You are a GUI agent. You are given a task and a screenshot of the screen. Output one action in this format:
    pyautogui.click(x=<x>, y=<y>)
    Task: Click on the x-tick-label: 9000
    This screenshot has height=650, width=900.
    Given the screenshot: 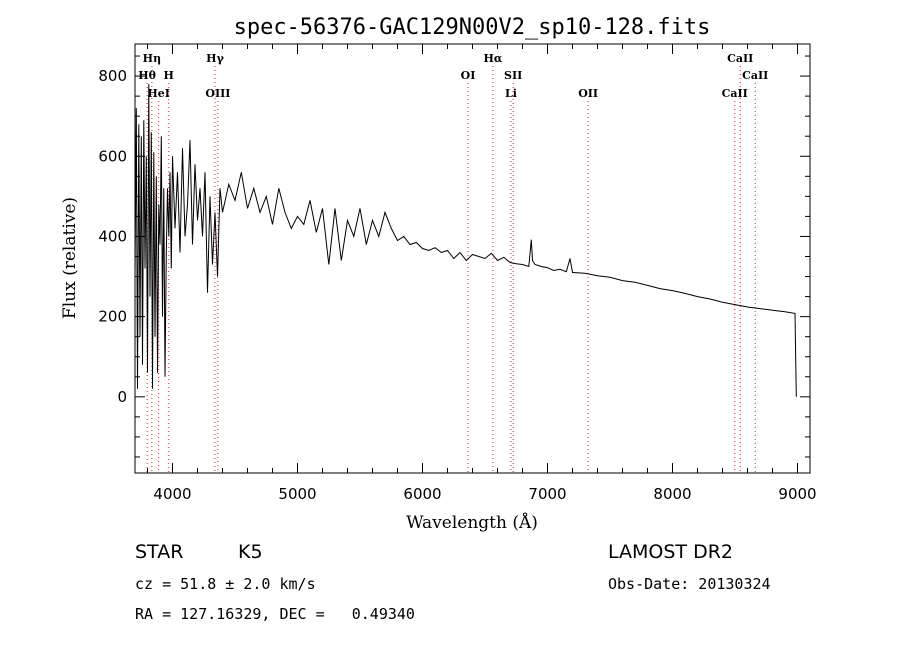 What is the action you would take?
    pyautogui.click(x=797, y=494)
    